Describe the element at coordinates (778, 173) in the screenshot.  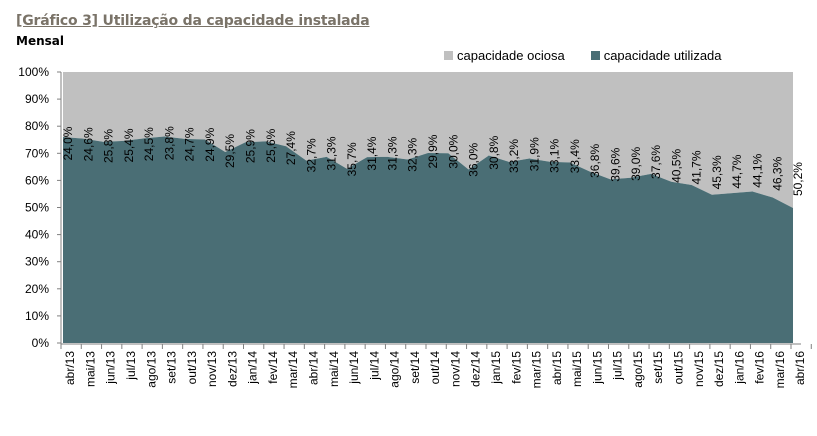
I see `data-label-ociosa: 46,3%` at that location.